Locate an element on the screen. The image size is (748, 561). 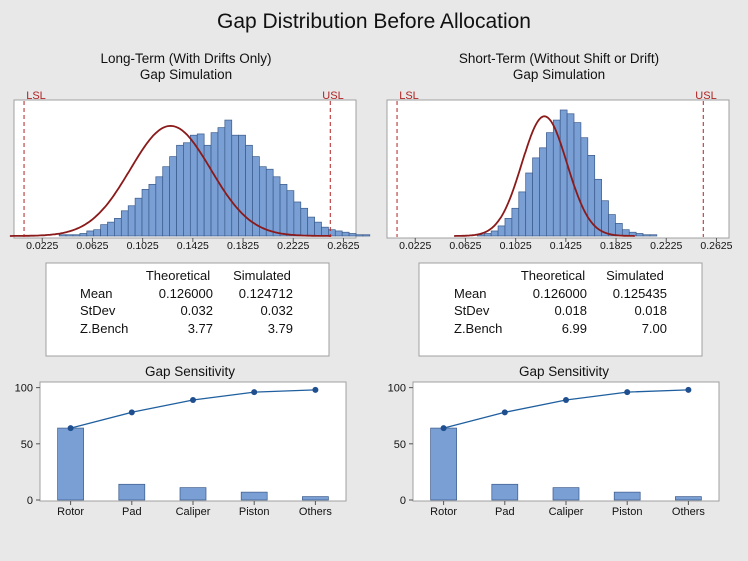
table-cell-simulated: 0.124712 is located at coordinates (266, 293).